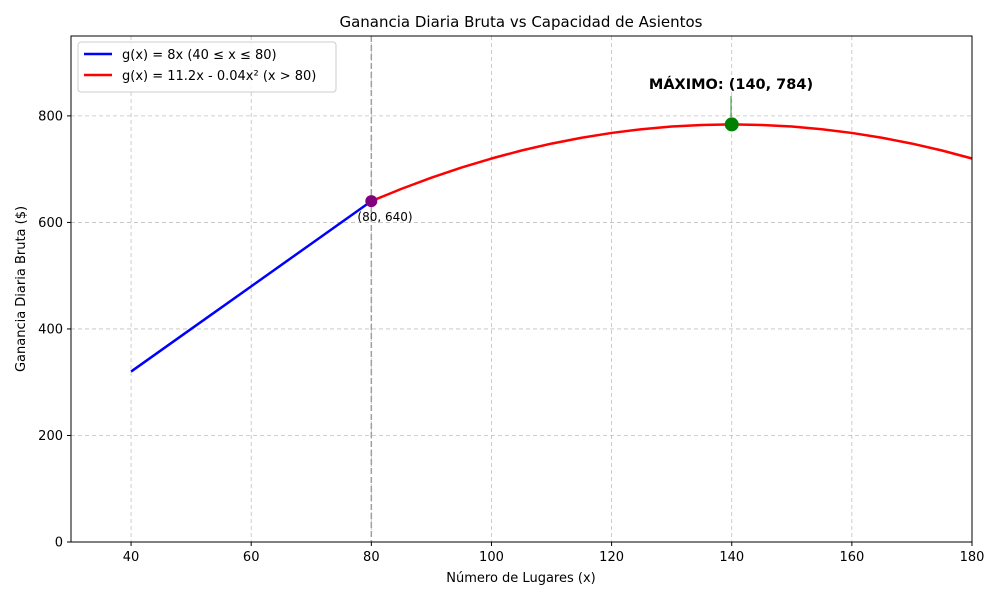  What do you see at coordinates (251, 557) in the screenshot?
I see `x-tick-label: 60` at bounding box center [251, 557].